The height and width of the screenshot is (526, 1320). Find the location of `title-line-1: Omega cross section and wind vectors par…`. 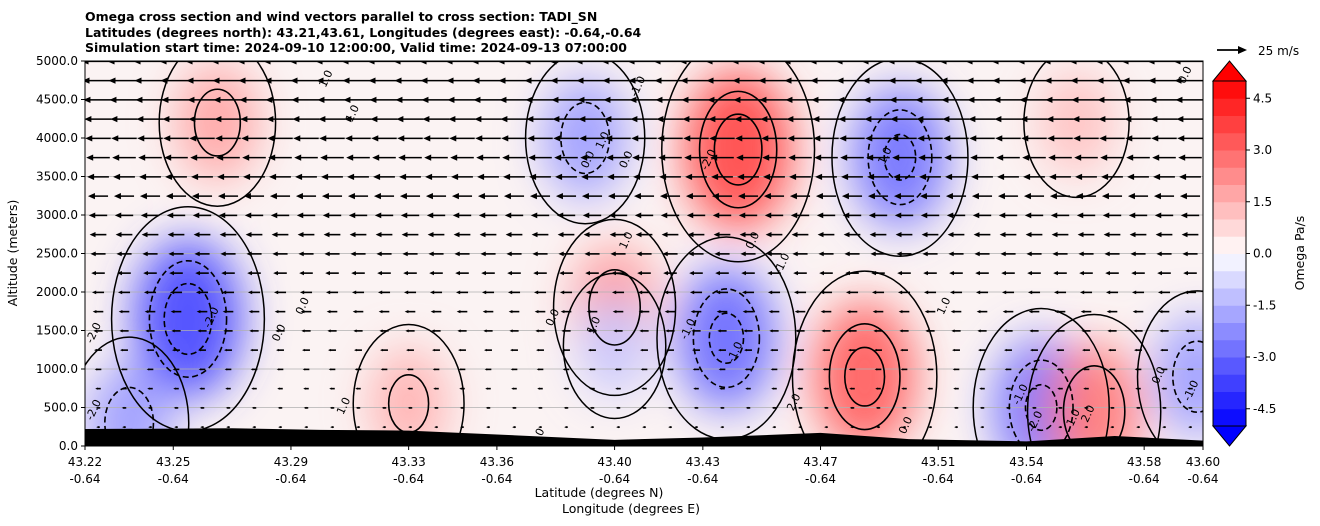

title-line-1: Omega cross section and wind vectors par… is located at coordinates (341, 16).